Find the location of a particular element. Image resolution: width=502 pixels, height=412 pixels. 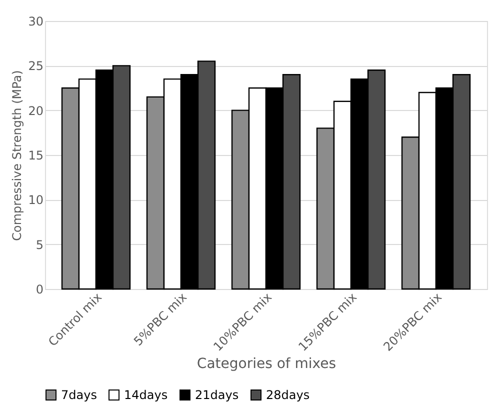

y-tick-label: 15 is located at coordinates (36, 155).